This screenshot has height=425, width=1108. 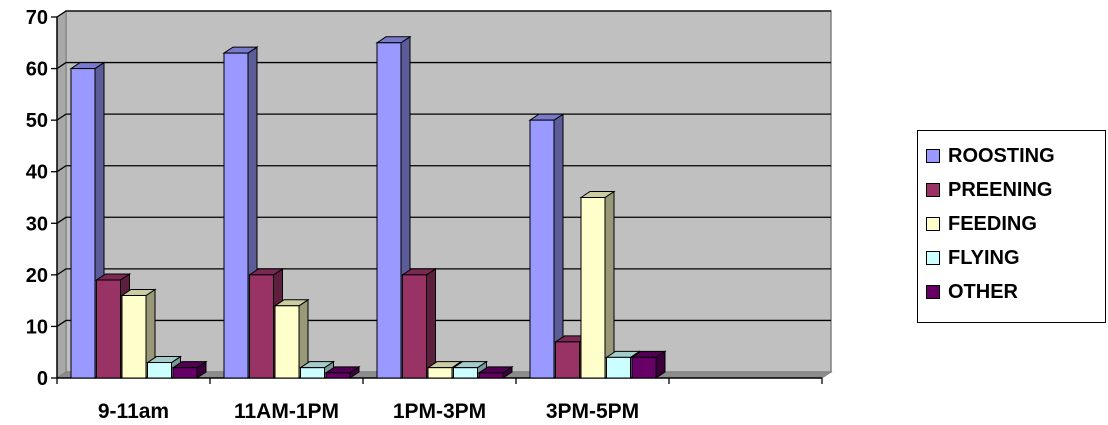 What do you see at coordinates (592, 411) in the screenshot?
I see `x-tick-label: 3PM-5PM` at bounding box center [592, 411].